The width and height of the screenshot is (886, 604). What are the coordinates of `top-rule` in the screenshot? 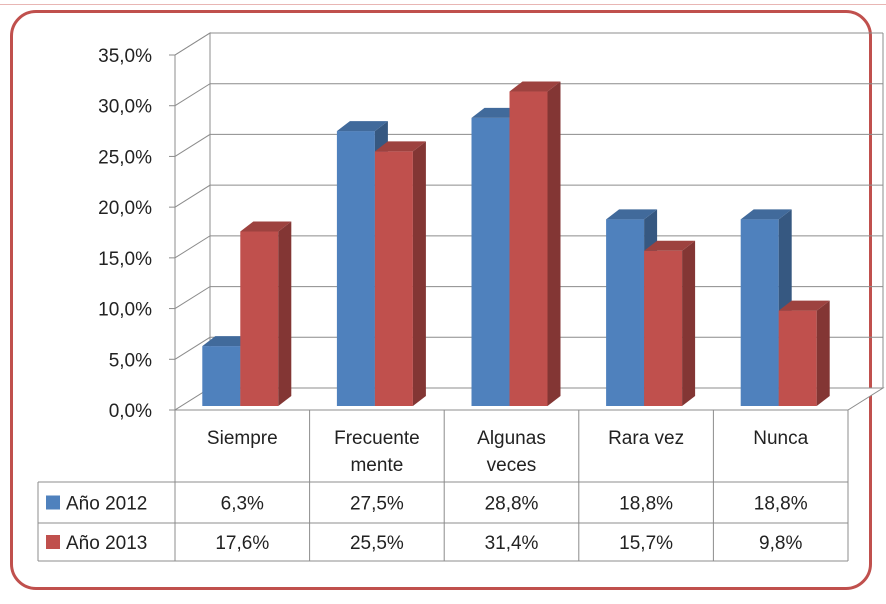 It's located at (443, 4).